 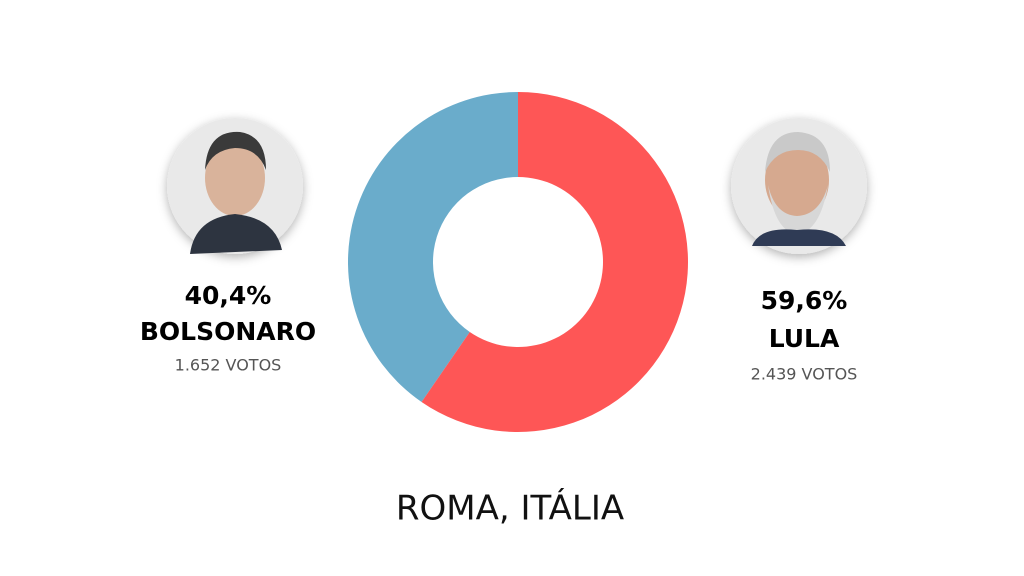 I want to click on votes-label: 2.439 VOTOS, so click(x=804, y=374).